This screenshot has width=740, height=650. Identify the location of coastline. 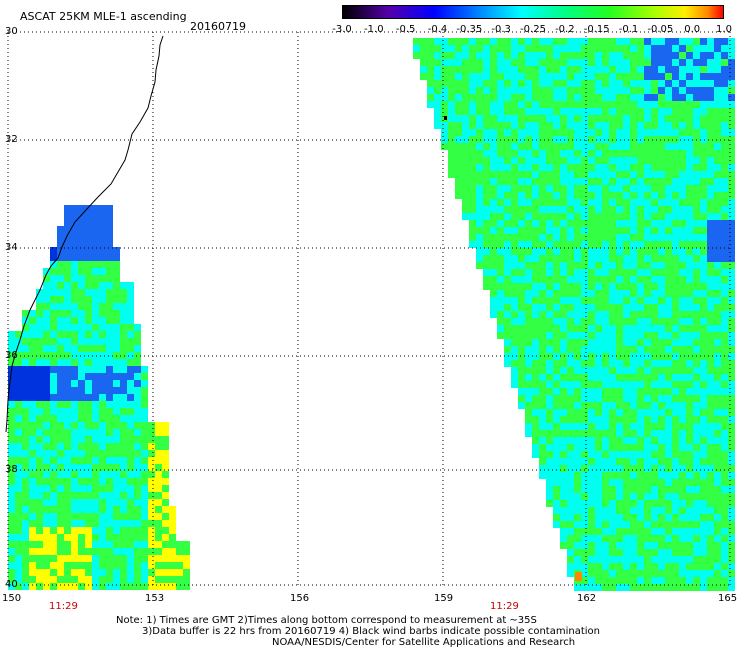
(84, 234).